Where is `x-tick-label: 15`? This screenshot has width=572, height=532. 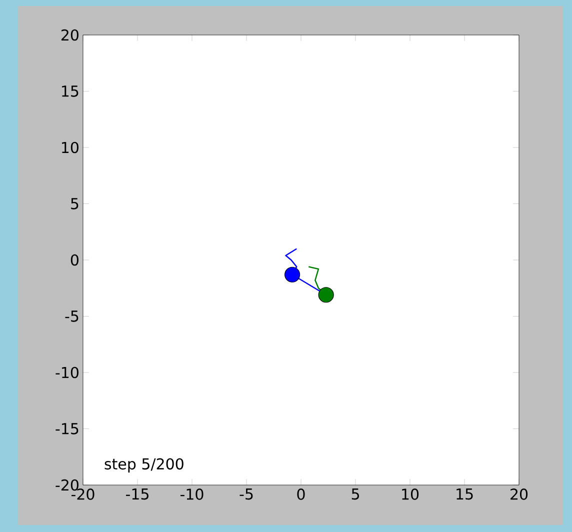
x-tick-label: 15 is located at coordinates (464, 494).